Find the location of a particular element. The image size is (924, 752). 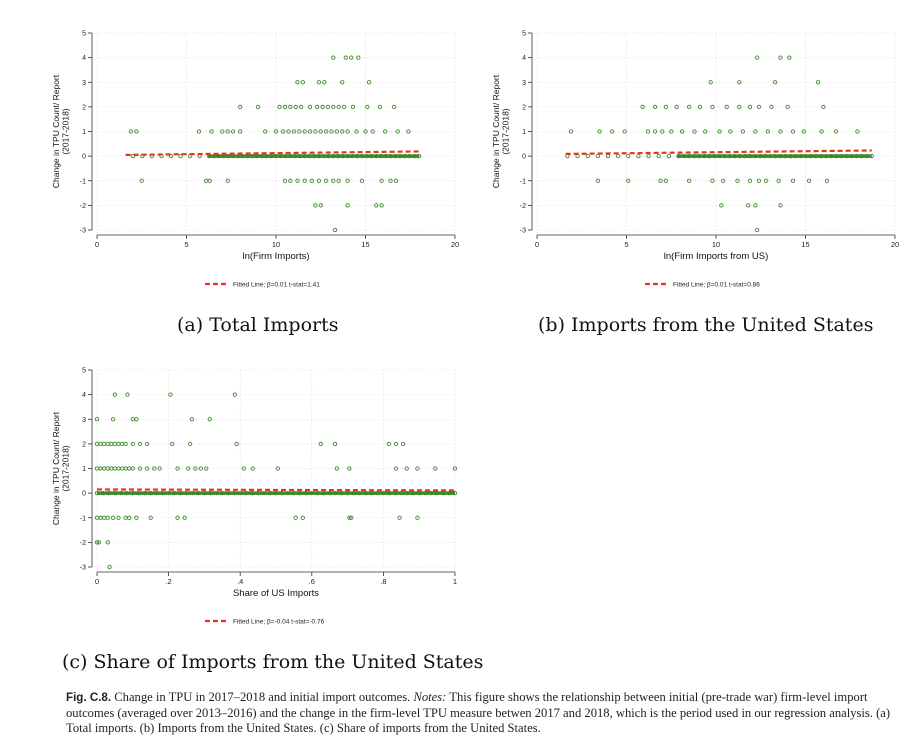

x-tick-label: 0 is located at coordinates (97, 581).